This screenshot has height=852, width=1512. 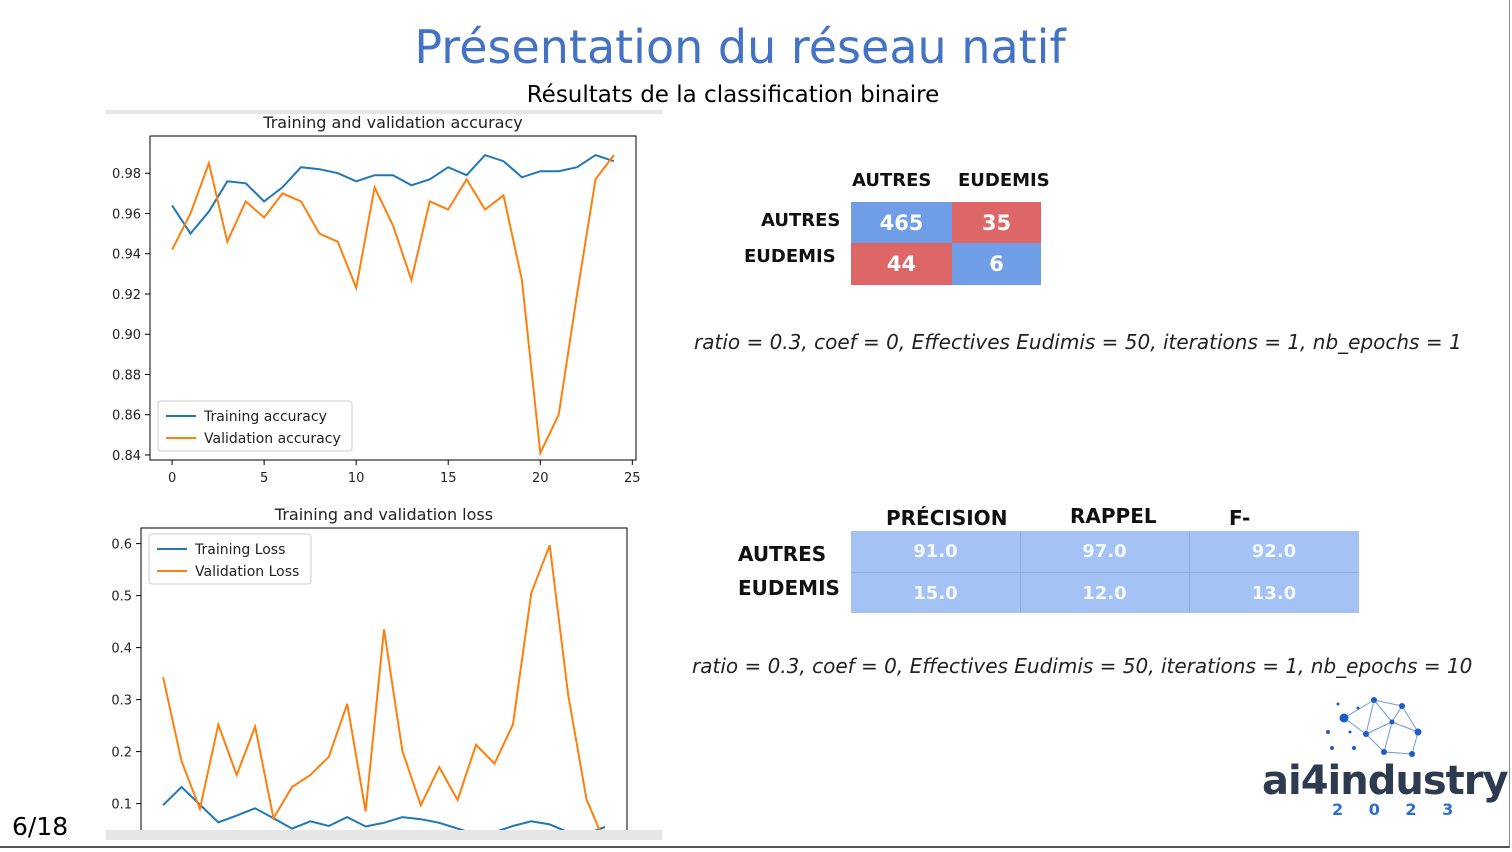 I want to click on network-logo-icon, so click(x=1374, y=727).